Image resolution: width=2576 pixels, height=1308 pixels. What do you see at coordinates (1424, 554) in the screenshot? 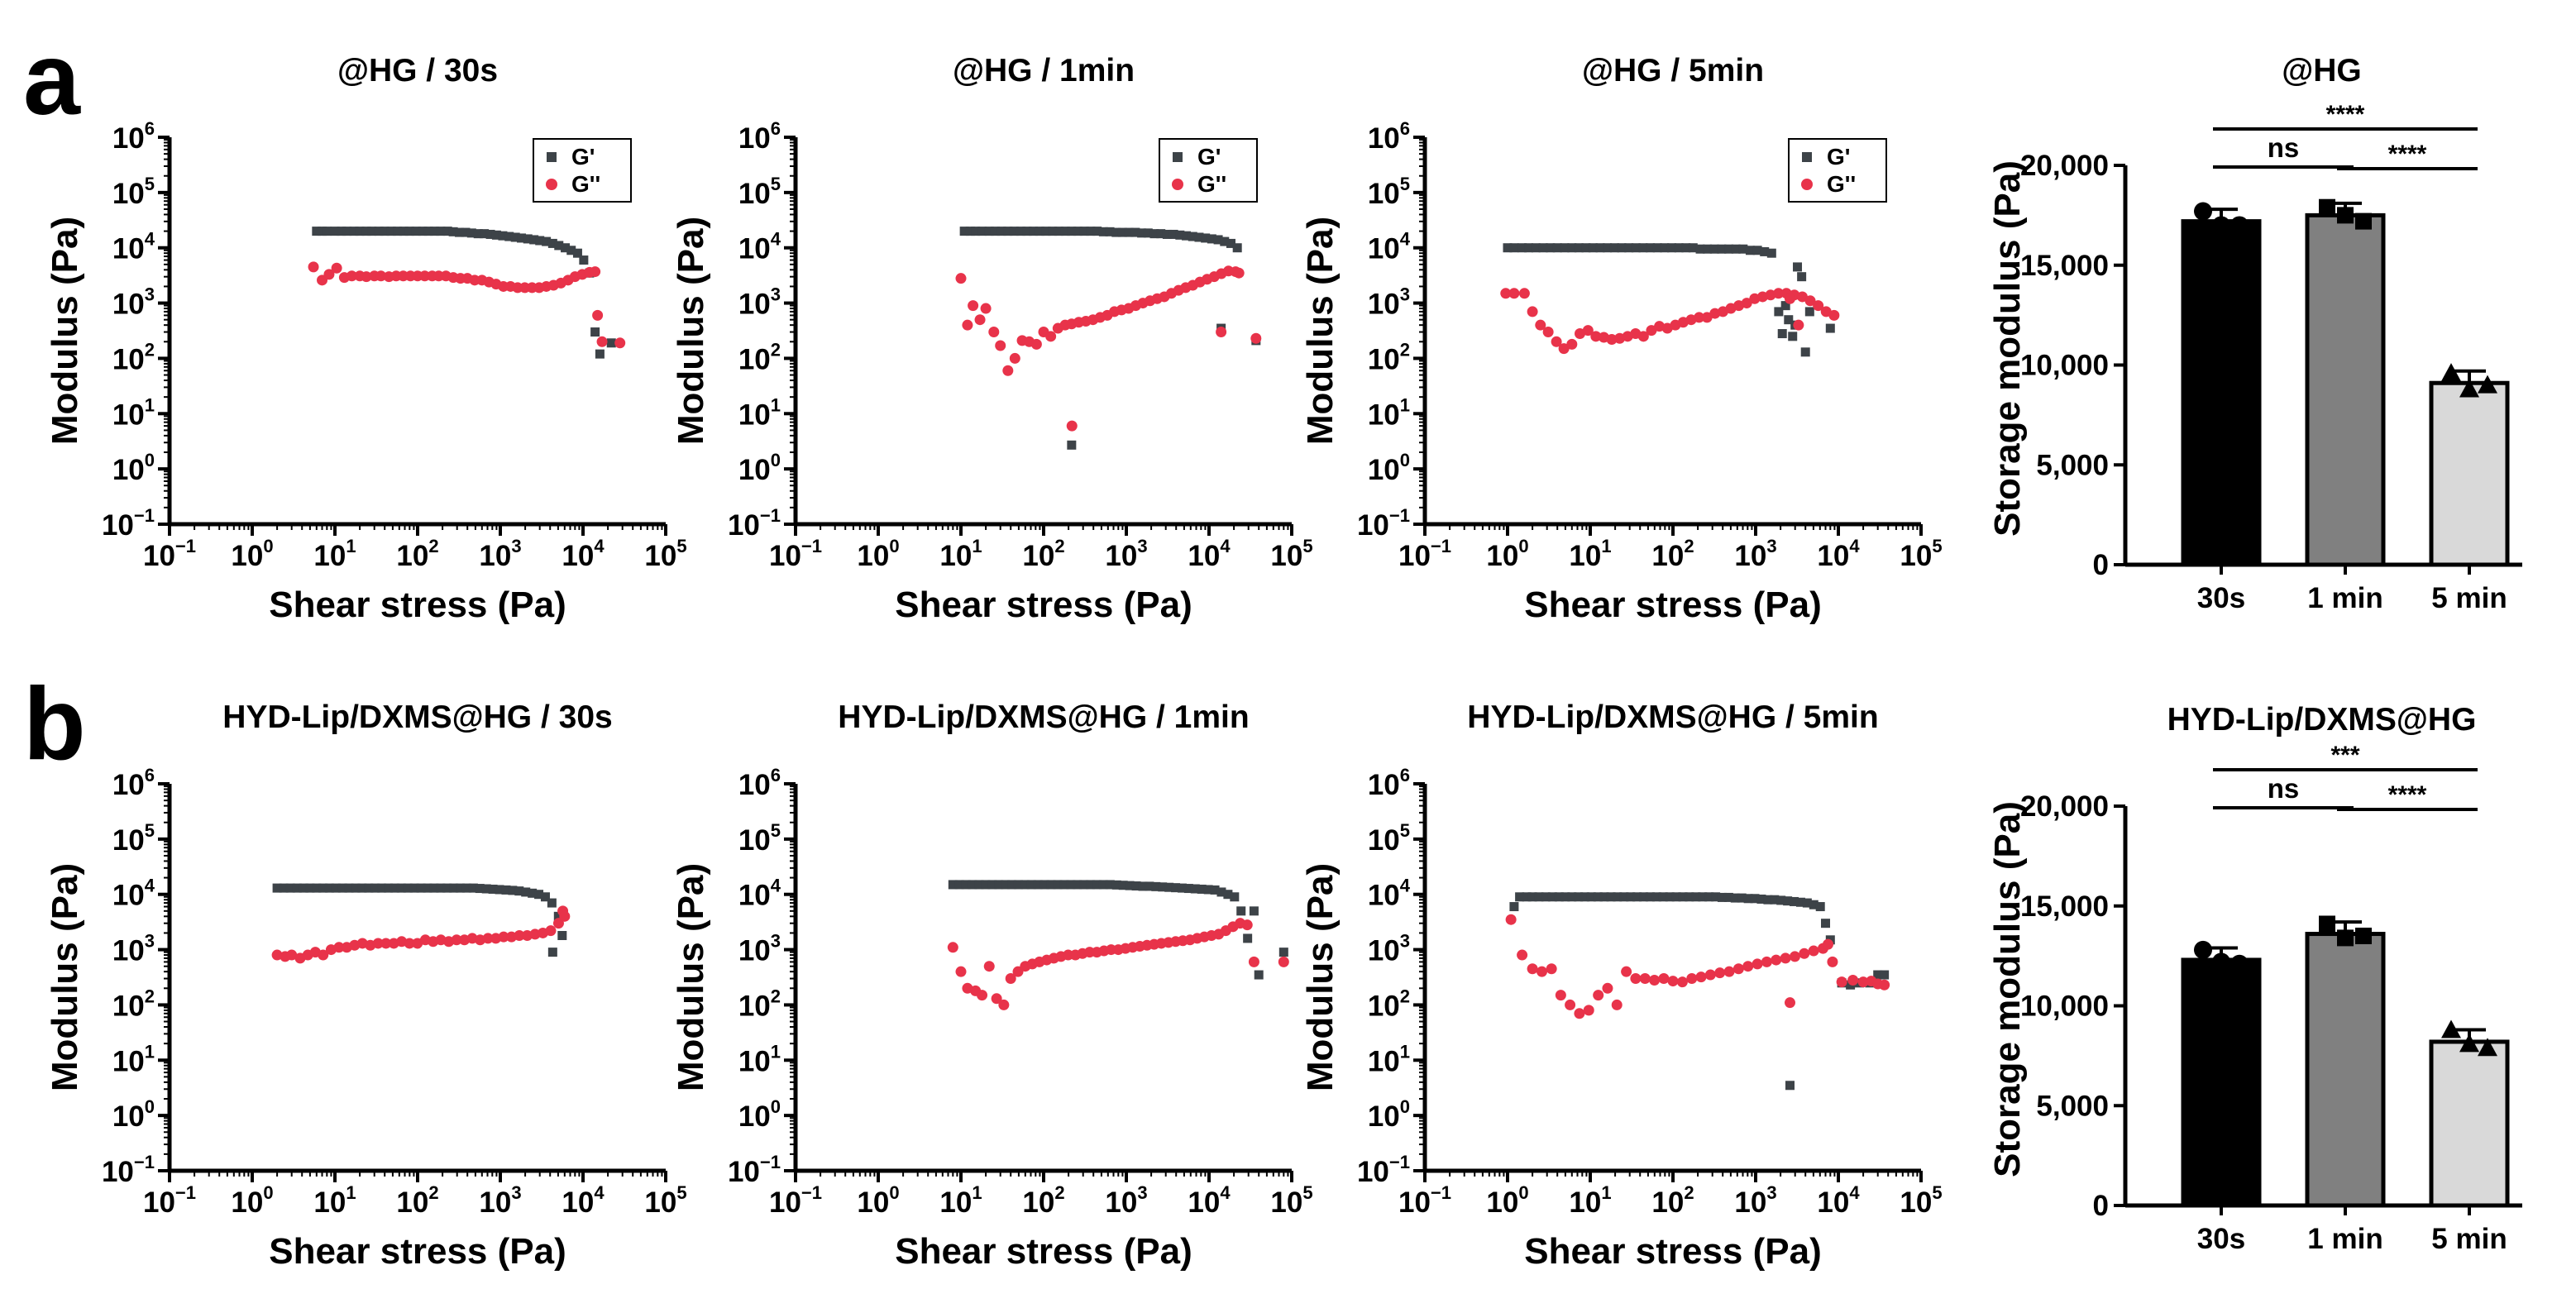
I see `x-tick-label: 10⁻¹` at bounding box center [1424, 554].